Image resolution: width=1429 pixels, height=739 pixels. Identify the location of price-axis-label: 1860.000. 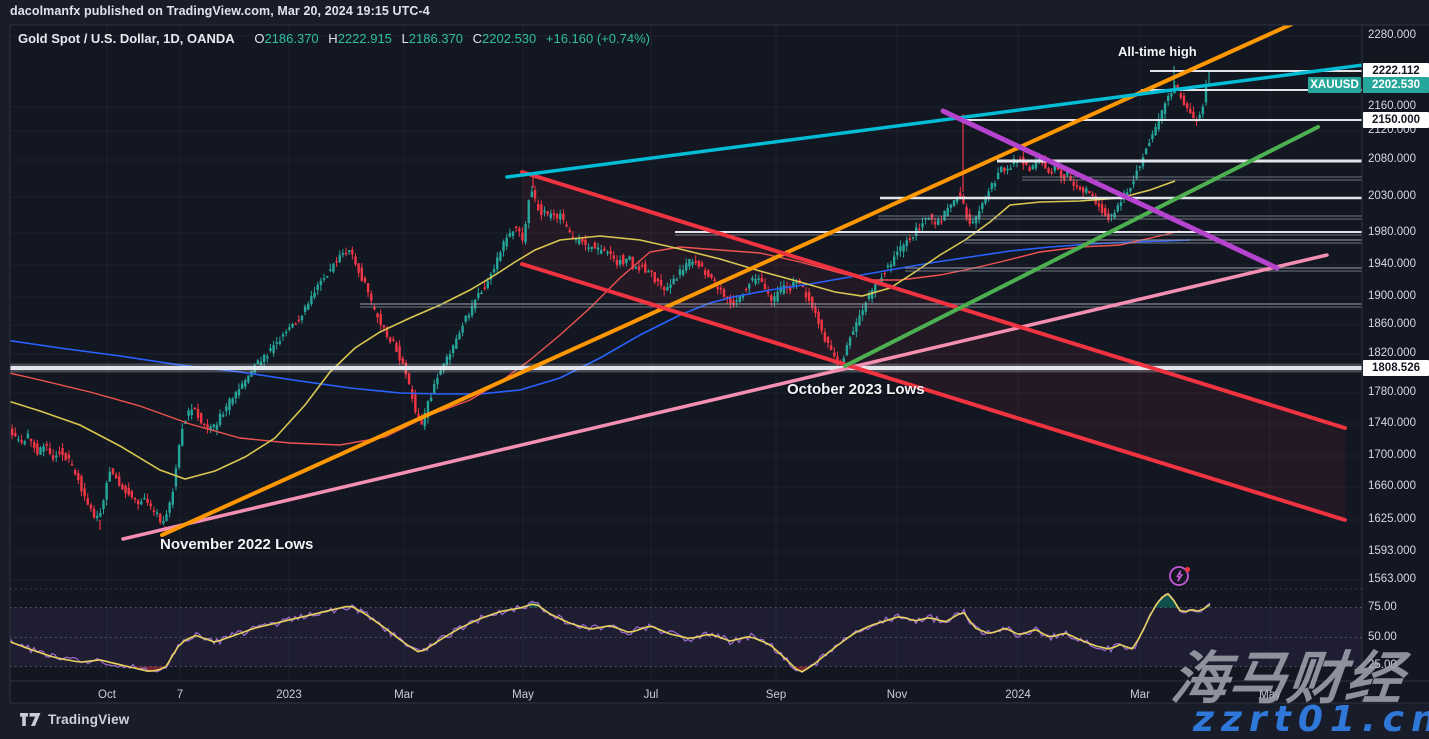
(1392, 324).